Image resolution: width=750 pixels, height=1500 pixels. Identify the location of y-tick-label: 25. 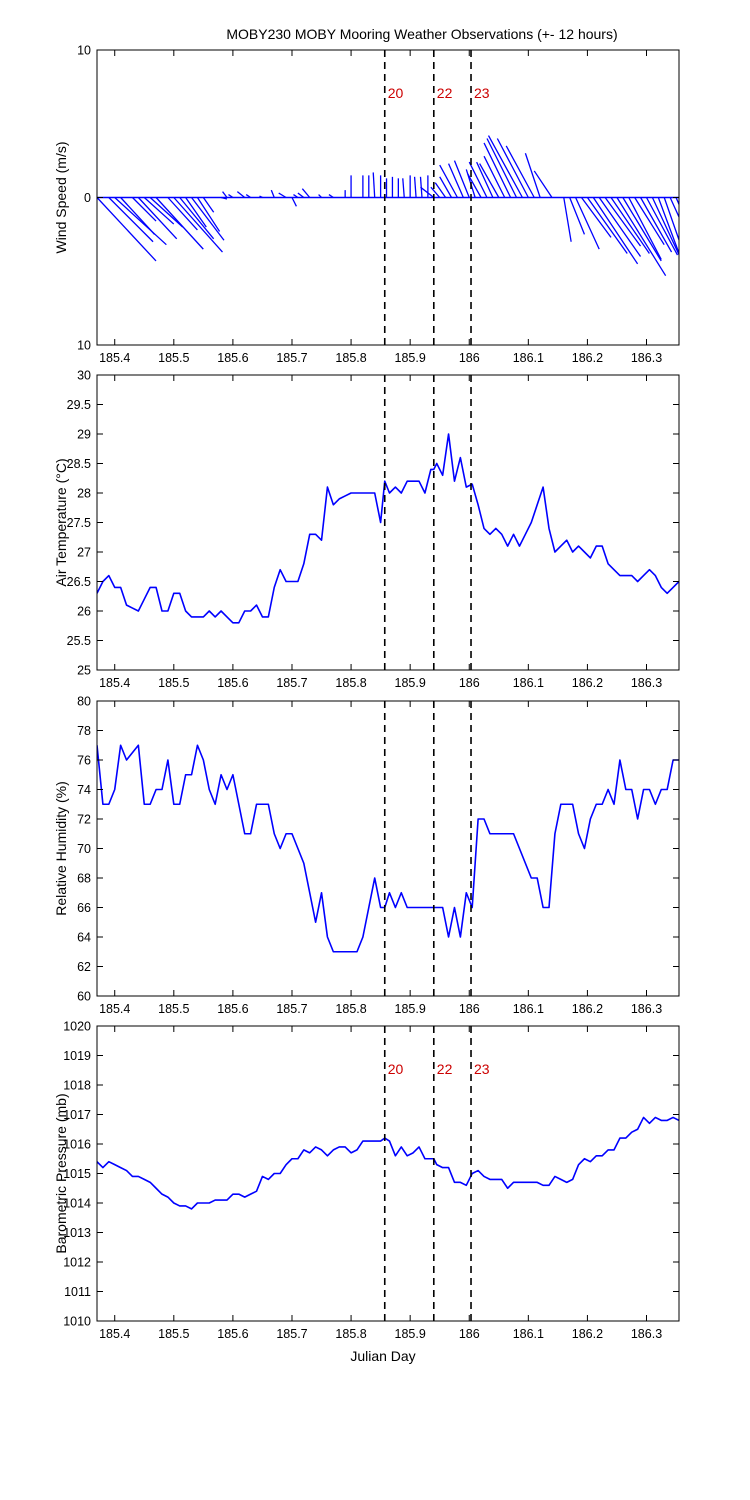
(84, 671).